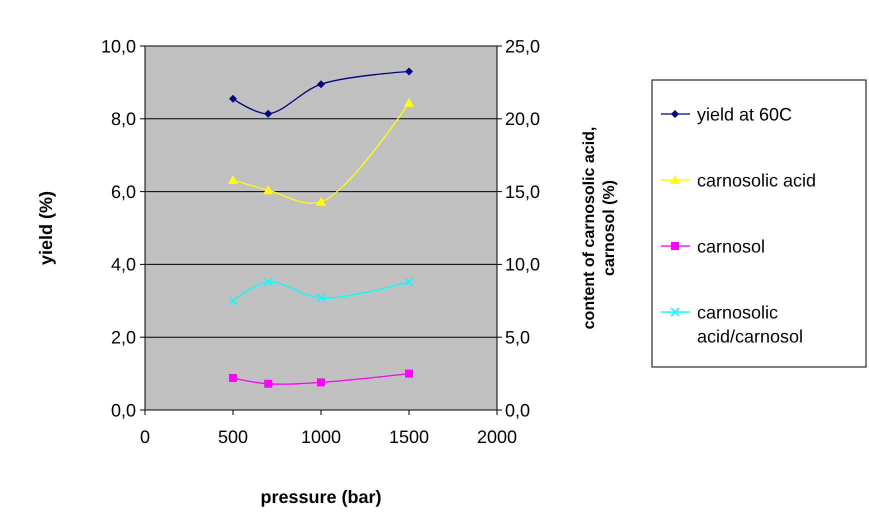 This screenshot has width=869, height=524. I want to click on y-axis-title: yield (%), so click(46, 228).